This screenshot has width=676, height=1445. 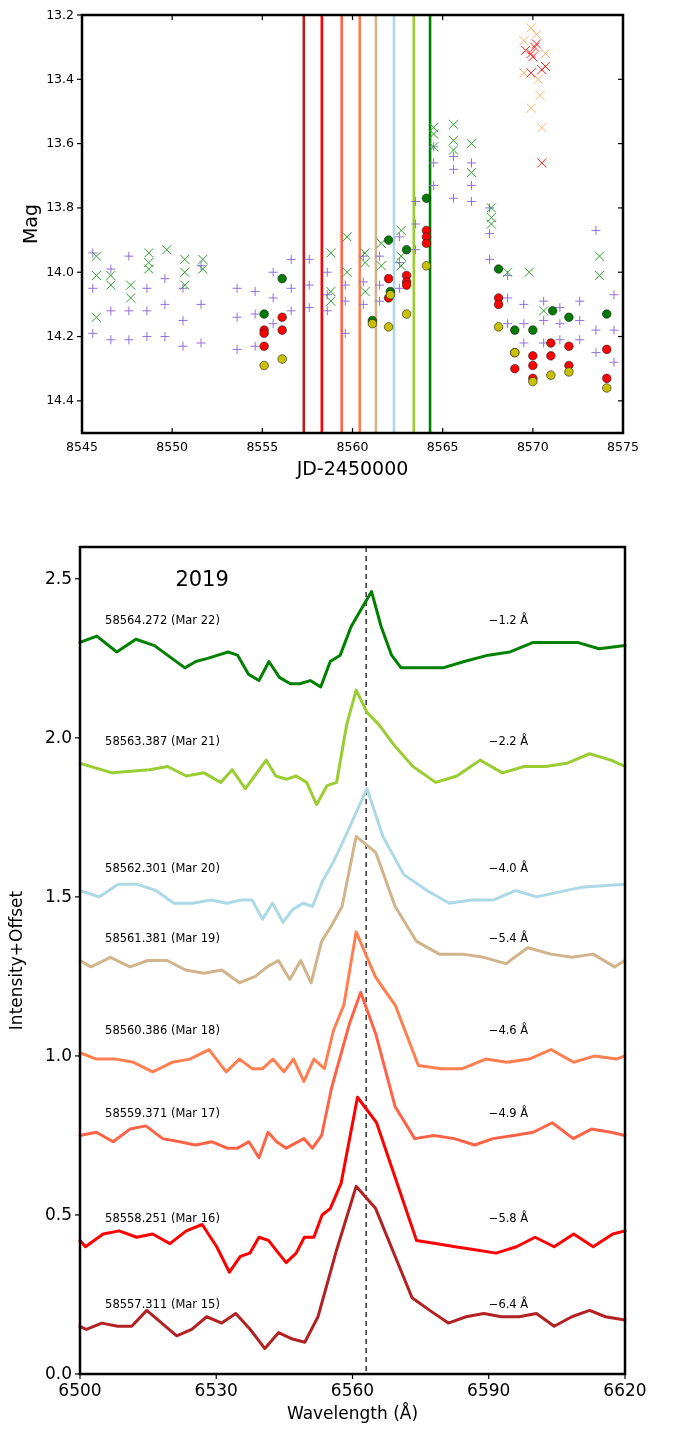 What do you see at coordinates (60, 14) in the screenshot?
I see `y-tick-label: 13.2` at bounding box center [60, 14].